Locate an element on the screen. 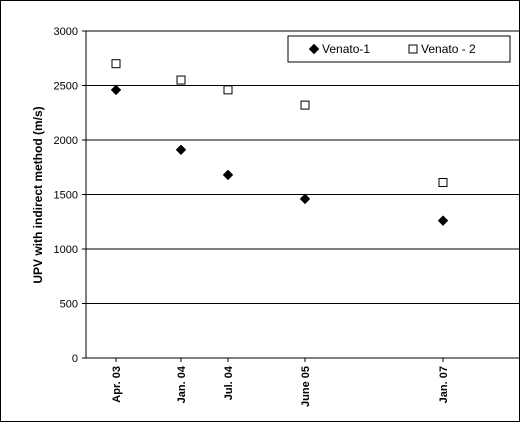 This screenshot has width=520, height=427. y-tick-label: 3000 is located at coordinates (66, 32).